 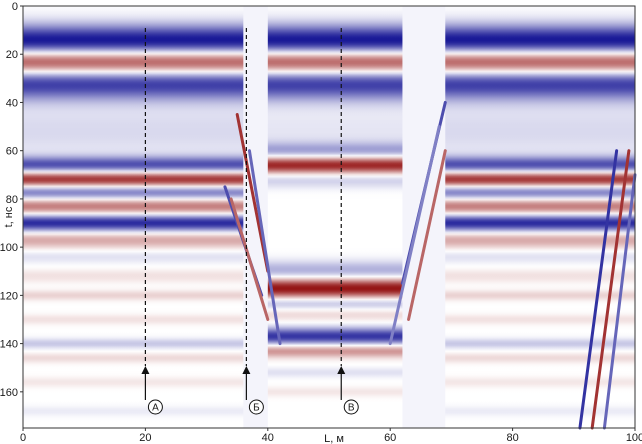 I want to click on y-tick-label: 40, so click(x=12, y=103).